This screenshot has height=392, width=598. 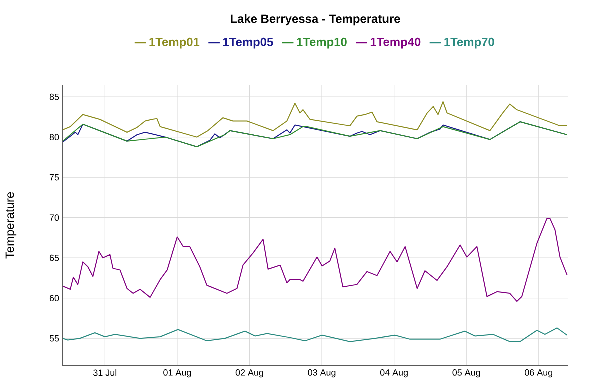 What do you see at coordinates (466, 374) in the screenshot?
I see `x-tick-label: 05 Aug` at bounding box center [466, 374].